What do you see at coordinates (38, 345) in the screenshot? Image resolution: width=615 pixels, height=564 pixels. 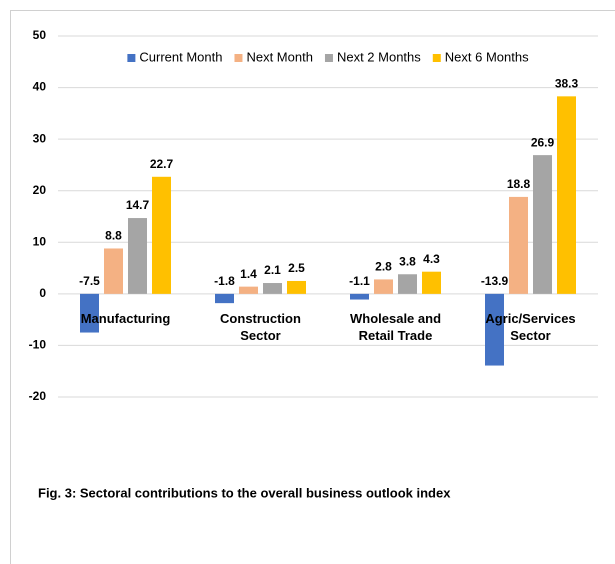 I see `y-tick-label: -10` at bounding box center [38, 345].